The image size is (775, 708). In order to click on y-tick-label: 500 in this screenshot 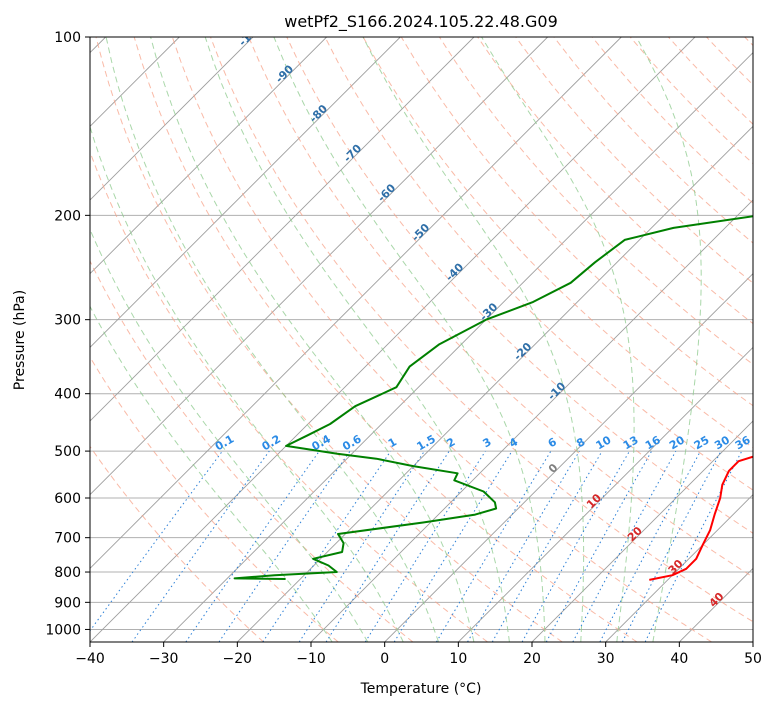, I will do `click(67, 452)`.